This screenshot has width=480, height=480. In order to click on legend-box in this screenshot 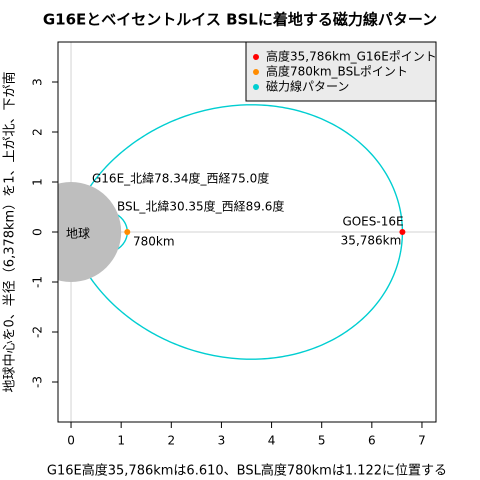, I will do `click(341, 71)`.